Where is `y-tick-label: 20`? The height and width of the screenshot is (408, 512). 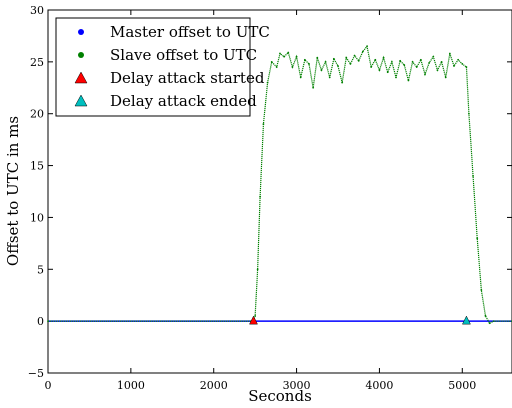
y-tick-label: 20 is located at coordinates (37, 114).